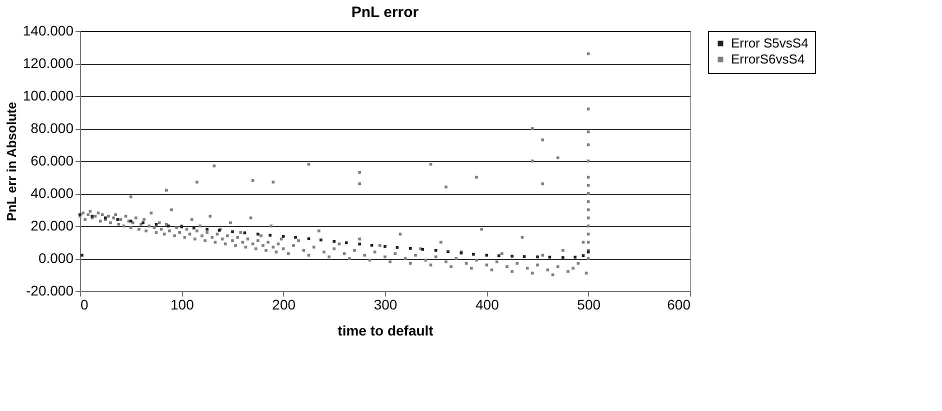  I want to click on x-tick-label: 600, so click(679, 304).